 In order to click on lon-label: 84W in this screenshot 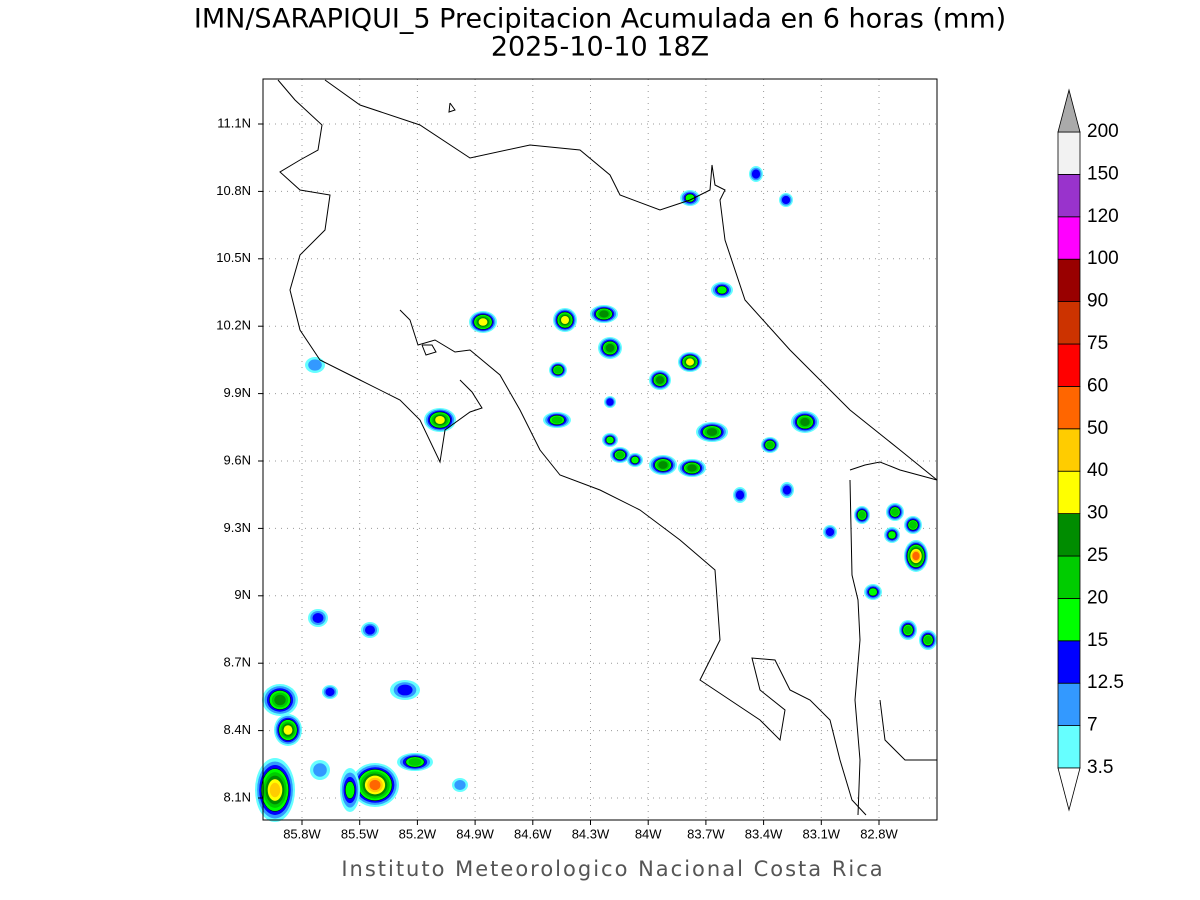, I will do `click(648, 833)`.